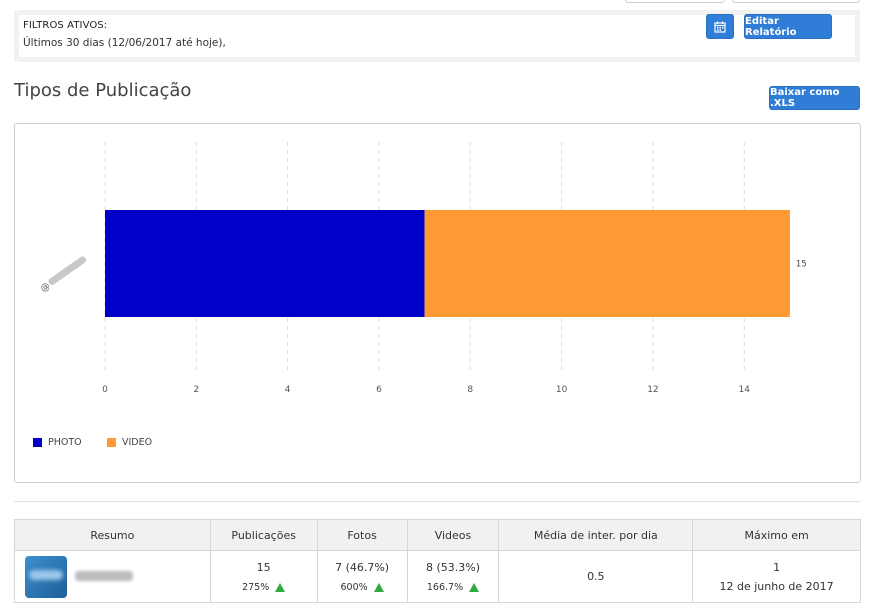 The height and width of the screenshot is (615, 874). Describe the element at coordinates (776, 576) in the screenshot. I see `maximo-cell: 1 12 de junho de 2017` at that location.